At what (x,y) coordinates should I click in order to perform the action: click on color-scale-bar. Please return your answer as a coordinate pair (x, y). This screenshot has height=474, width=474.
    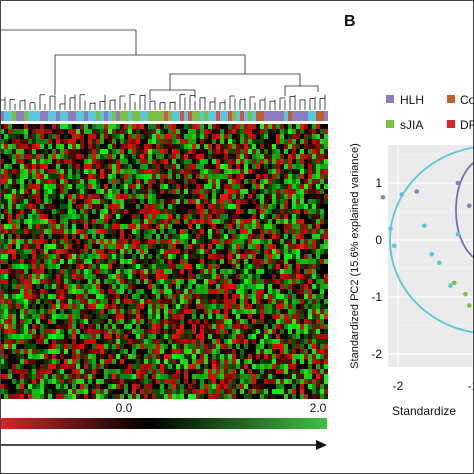
    Looking at the image, I should click on (163, 423).